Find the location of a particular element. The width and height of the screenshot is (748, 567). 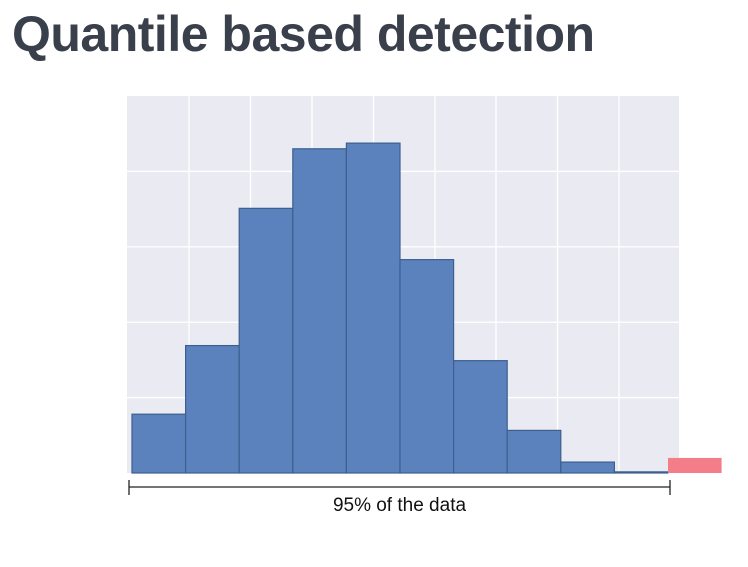

quantile-annotation-label: 95% of the data is located at coordinates (400, 505).